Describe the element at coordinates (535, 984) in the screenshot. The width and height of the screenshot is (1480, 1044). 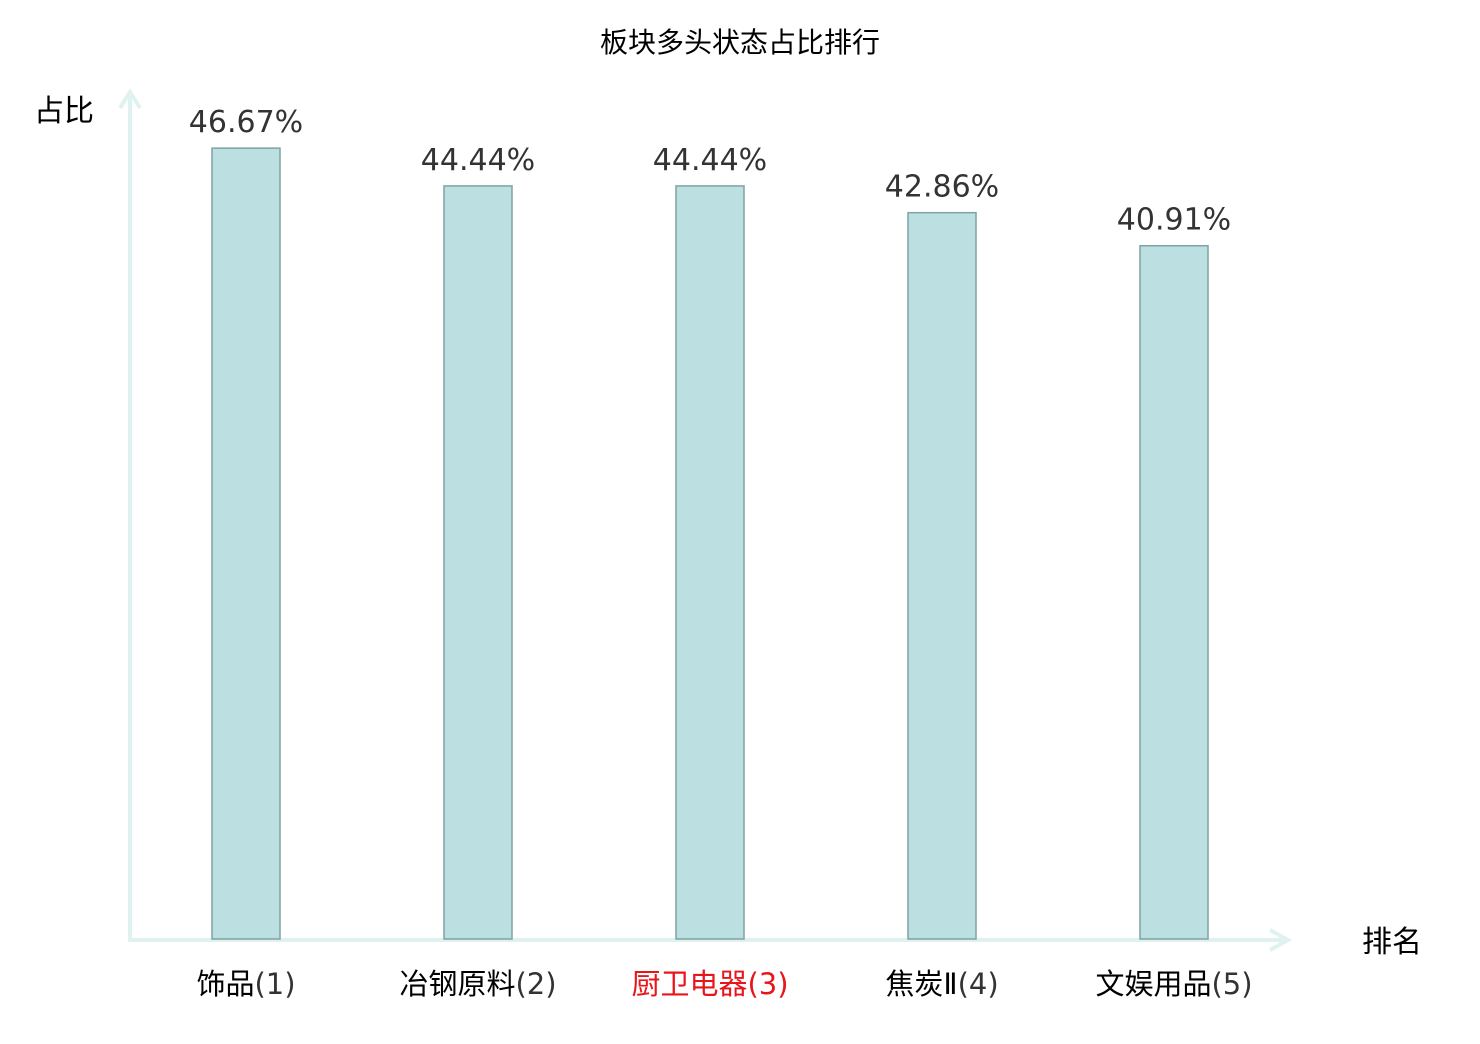
I see `category-rank-2: (2)` at that location.